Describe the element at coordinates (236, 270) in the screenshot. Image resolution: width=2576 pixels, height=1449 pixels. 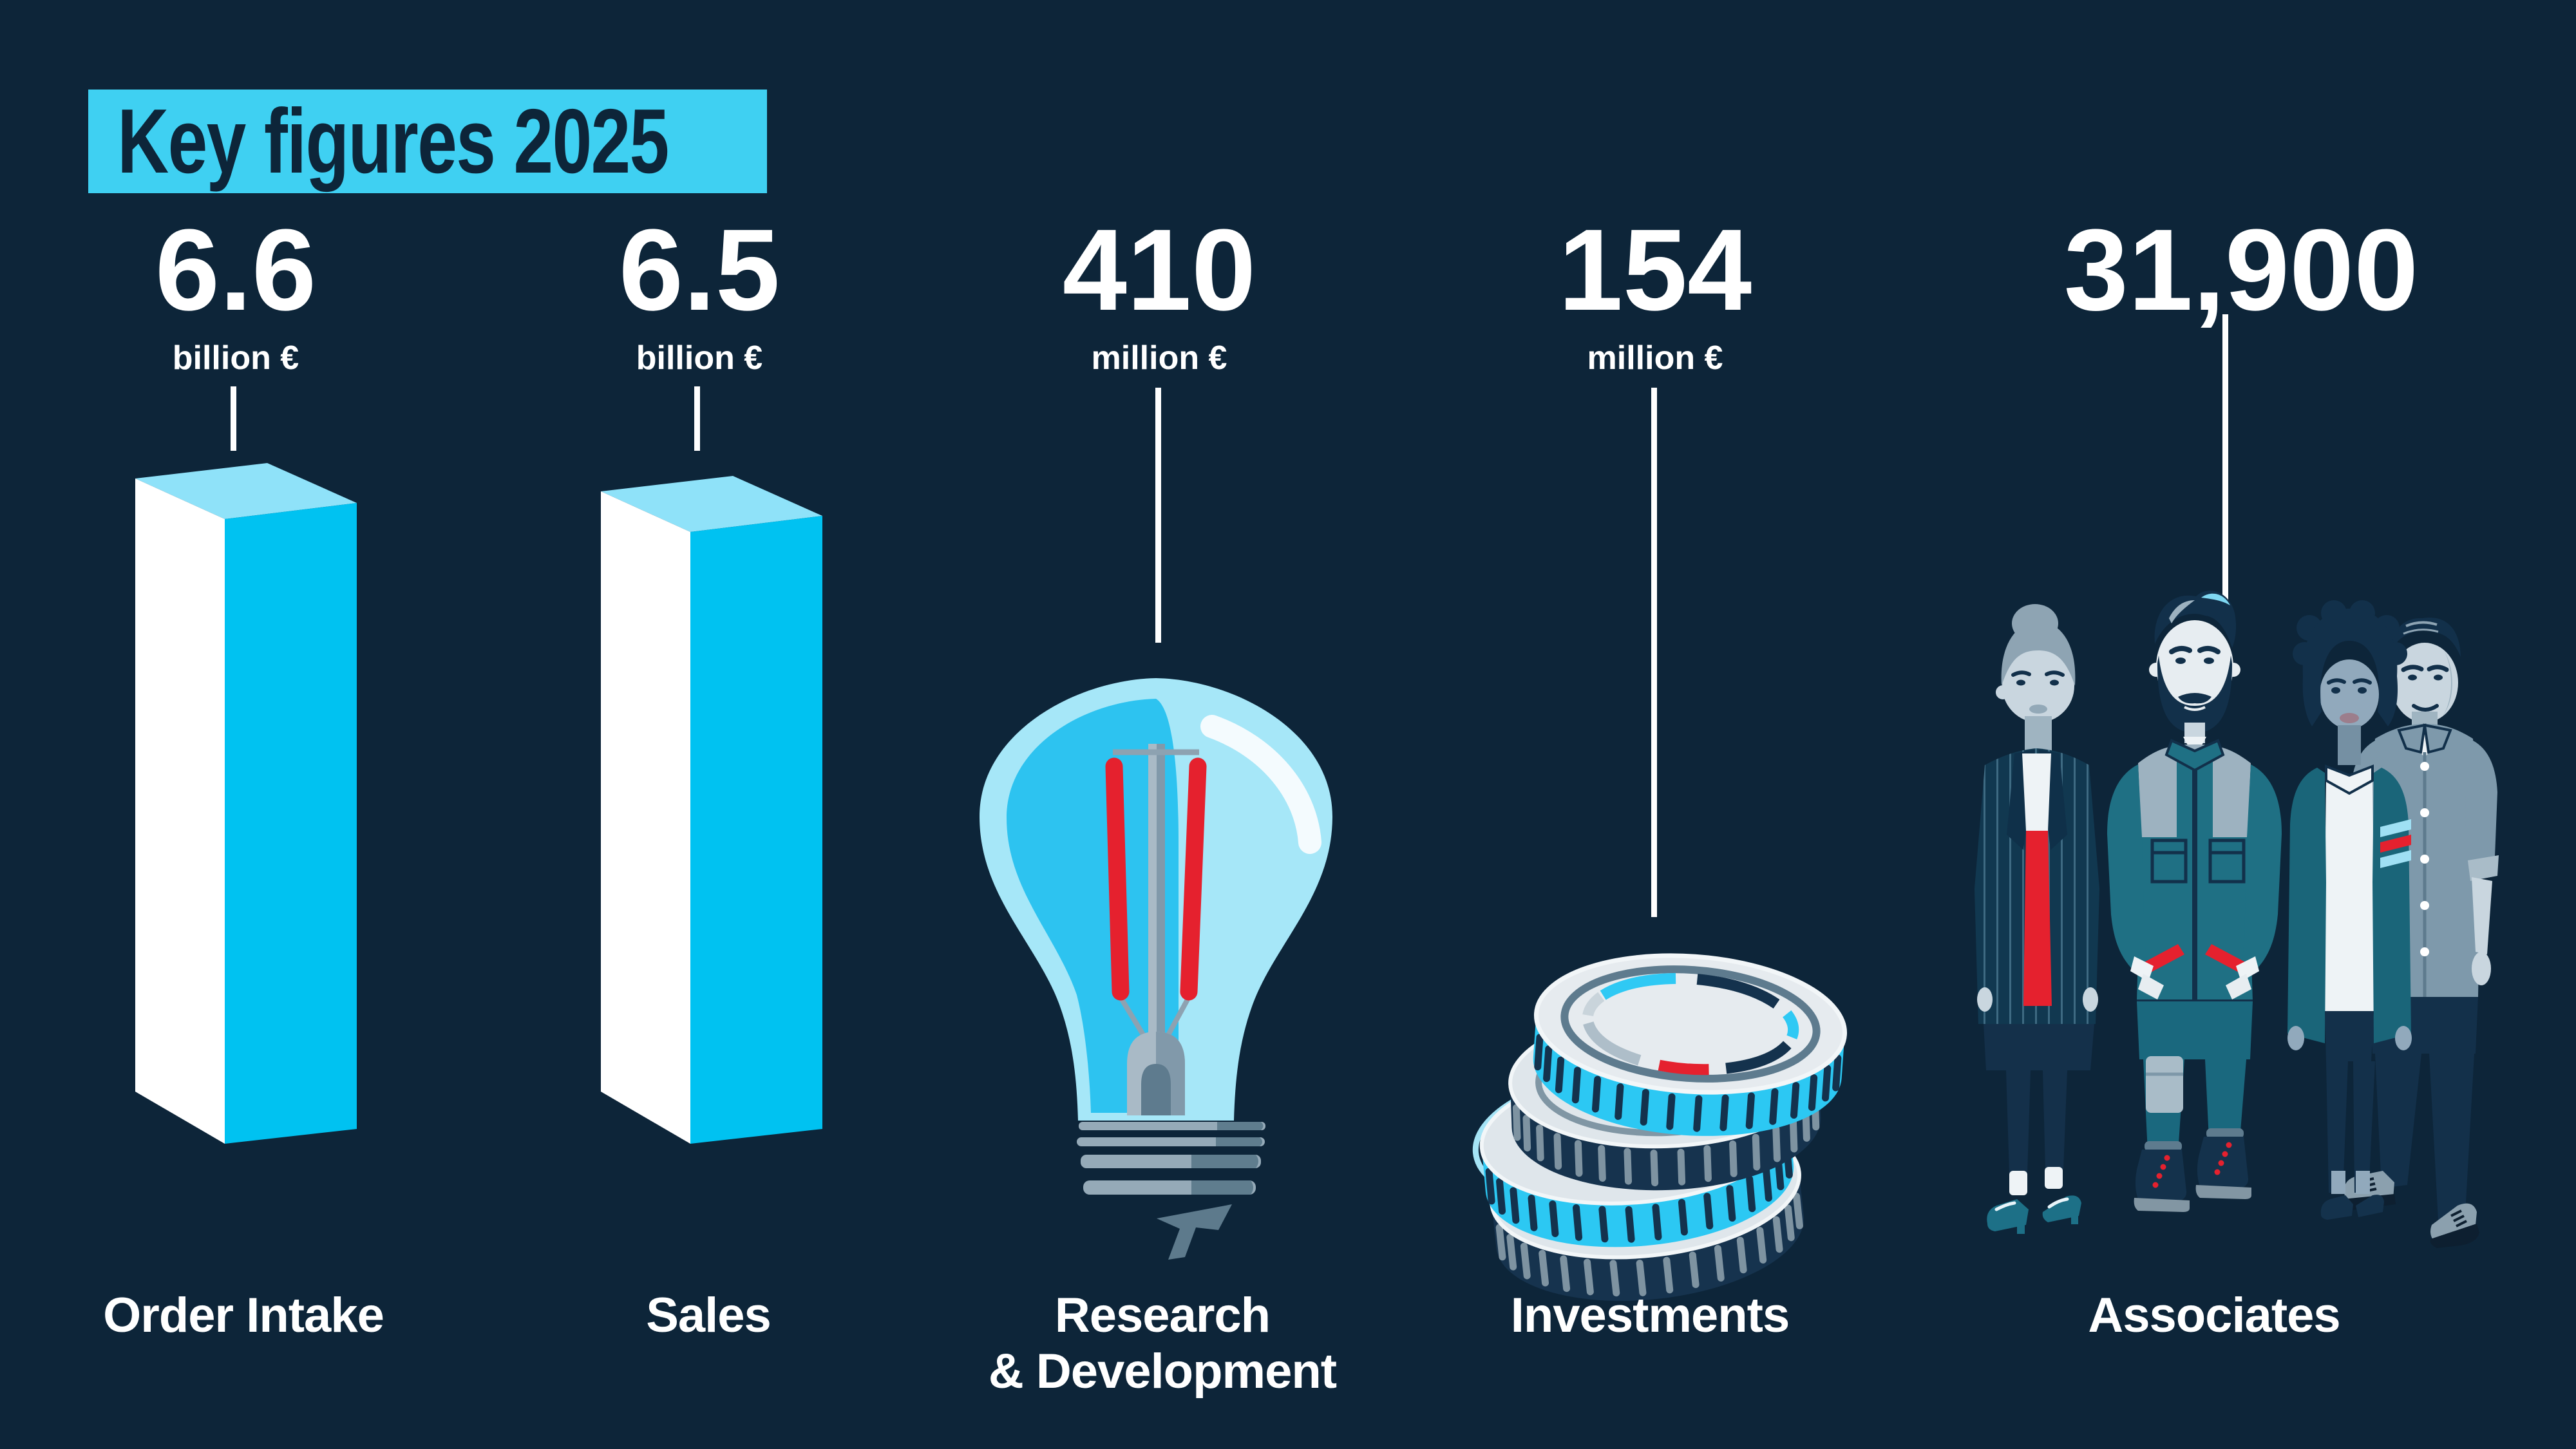
I see `order-intake-value: 6.6` at that location.